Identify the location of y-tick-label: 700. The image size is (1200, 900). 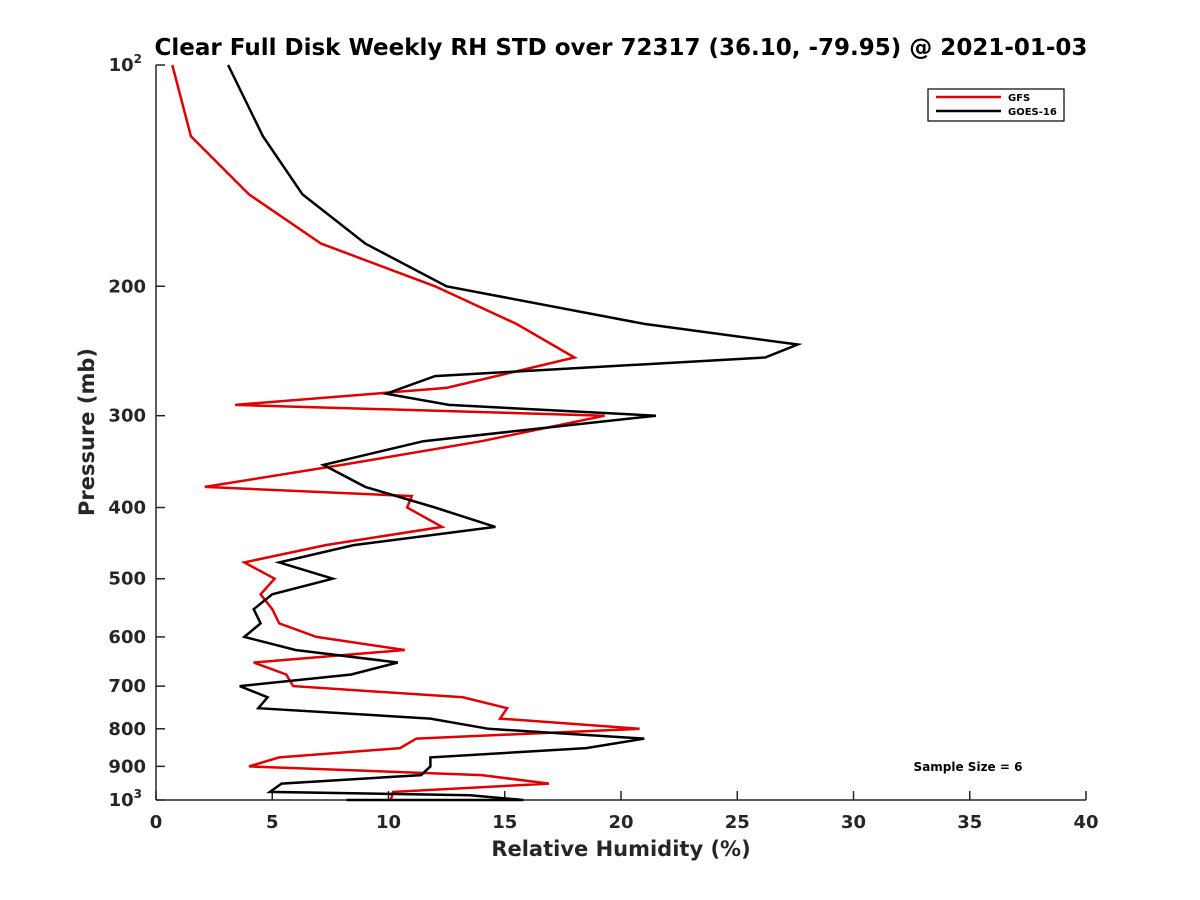
(127, 686).